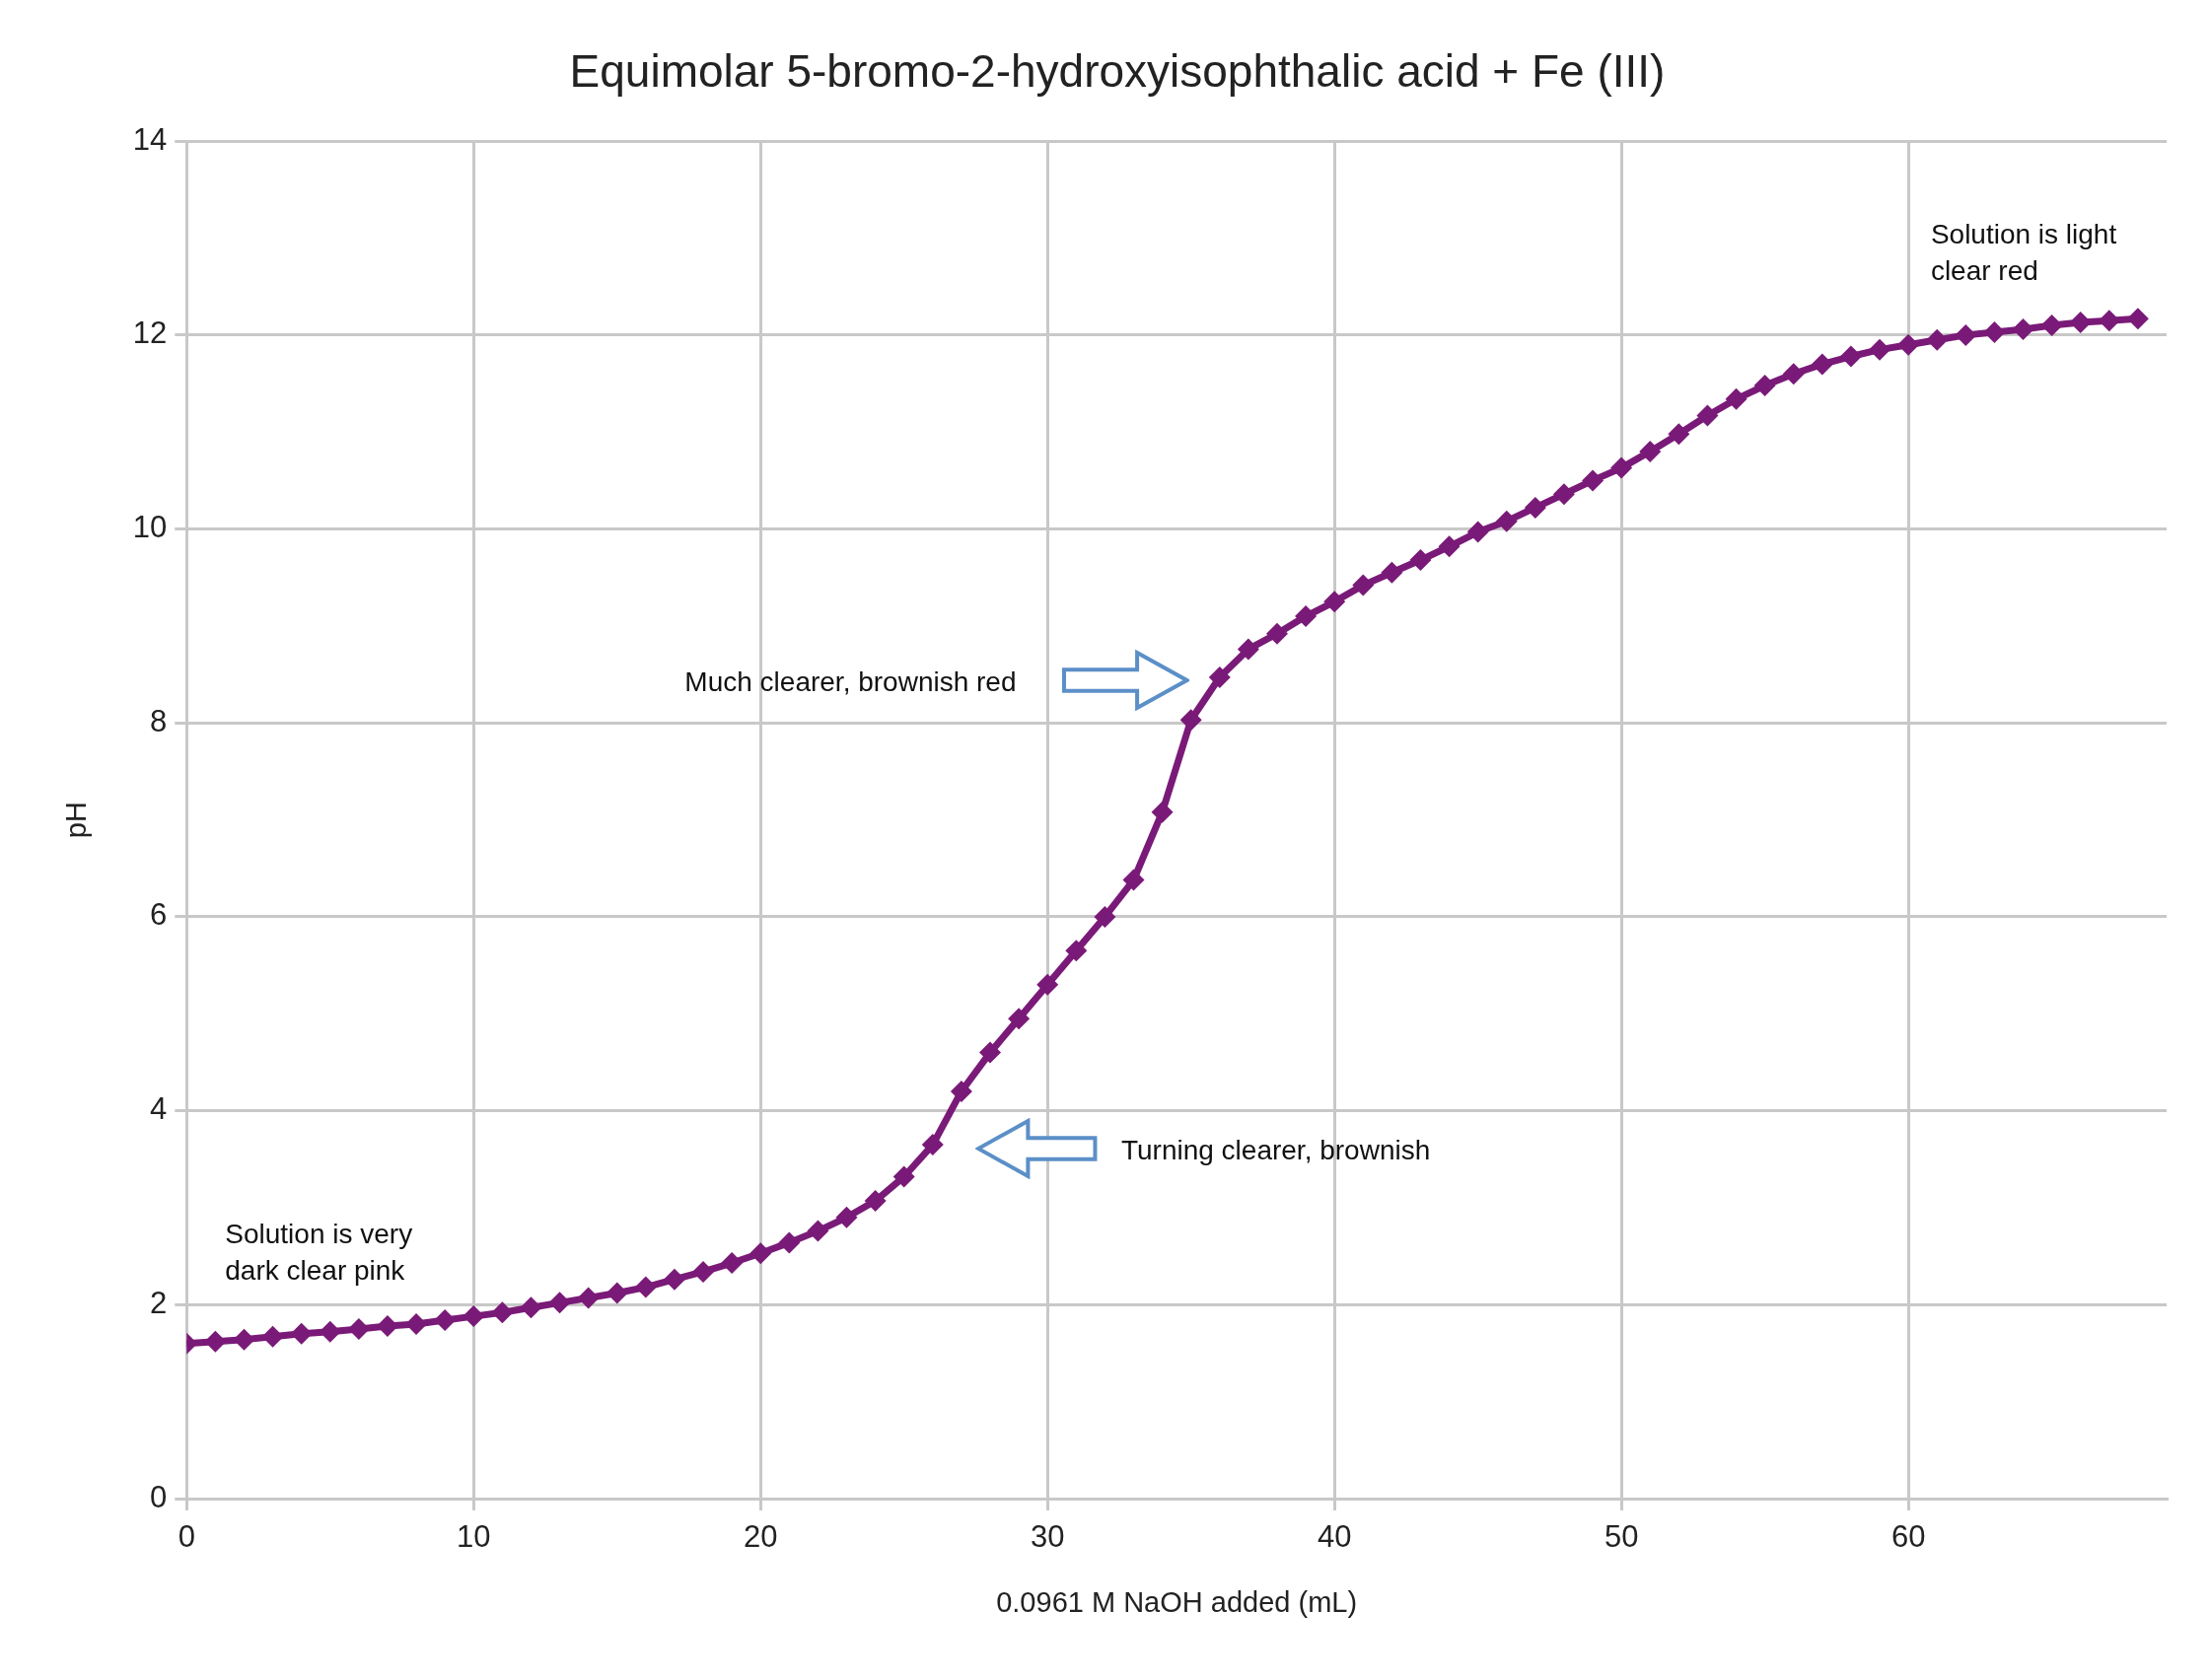 This screenshot has width=2210, height=1680. What do you see at coordinates (1047, 1537) in the screenshot?
I see `x-tick-label: 30` at bounding box center [1047, 1537].